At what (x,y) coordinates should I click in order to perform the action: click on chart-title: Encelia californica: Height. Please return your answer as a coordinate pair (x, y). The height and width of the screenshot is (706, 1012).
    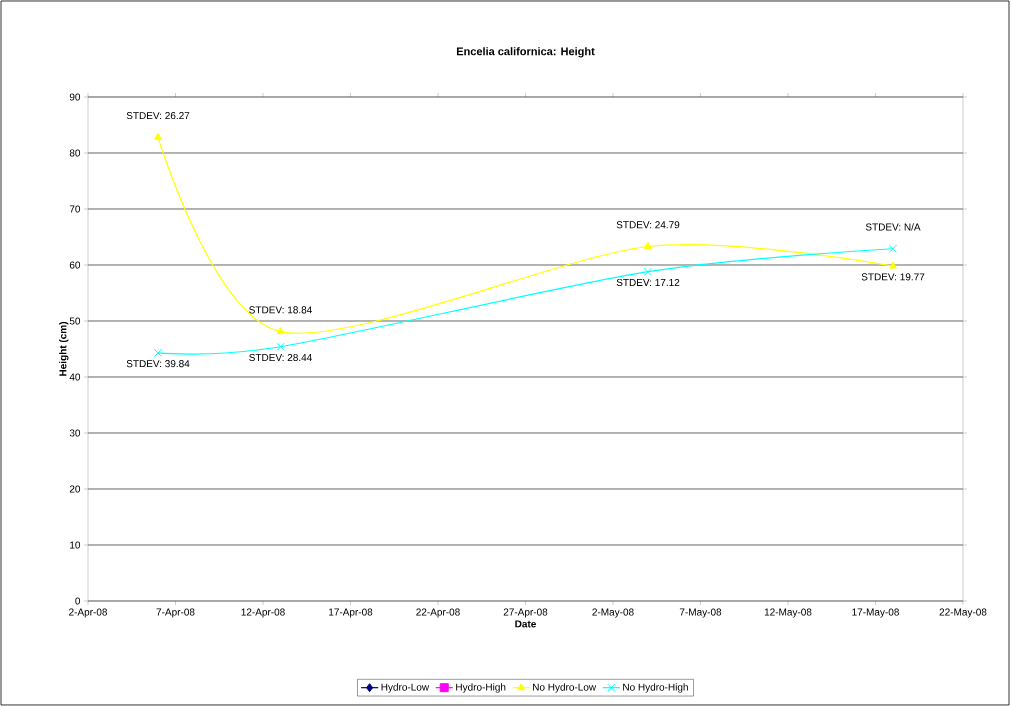
    Looking at the image, I should click on (525, 52).